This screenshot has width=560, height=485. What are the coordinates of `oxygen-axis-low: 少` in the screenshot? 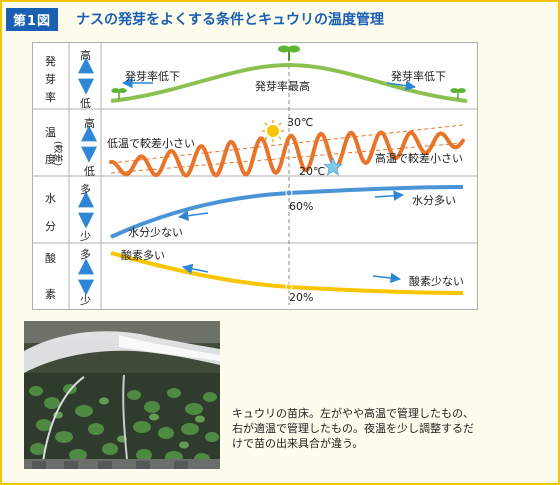 It's located at (85, 300).